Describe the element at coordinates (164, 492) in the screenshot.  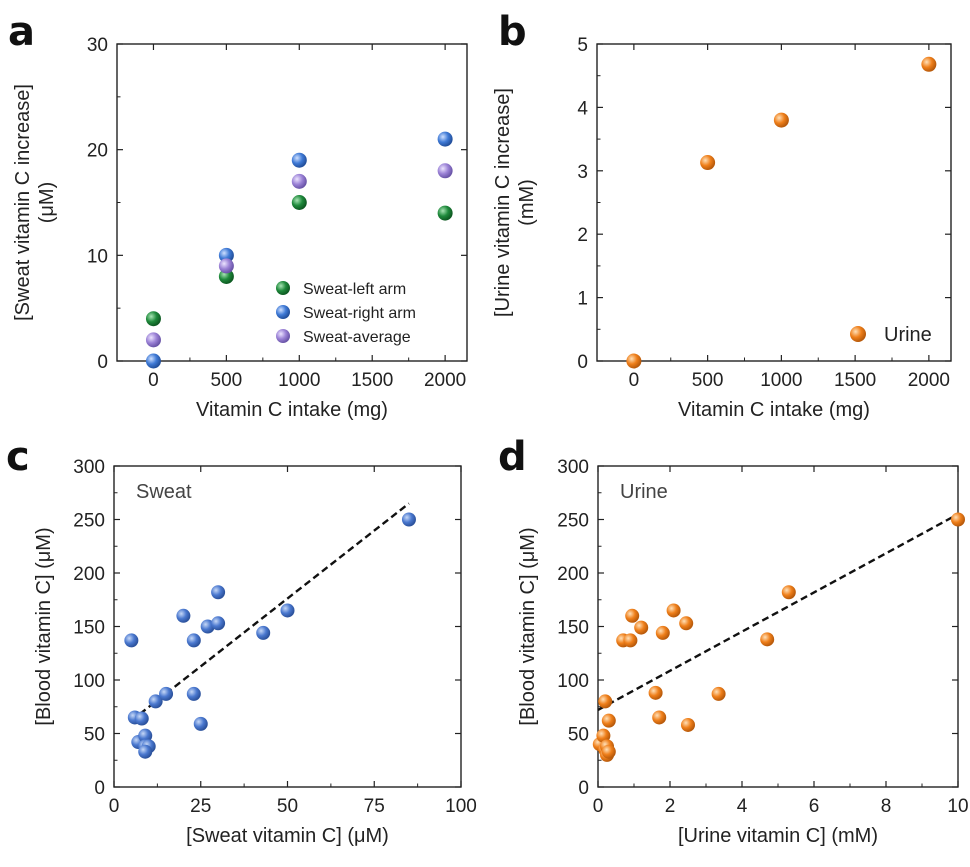
I see `panel-title: Sweat` at that location.